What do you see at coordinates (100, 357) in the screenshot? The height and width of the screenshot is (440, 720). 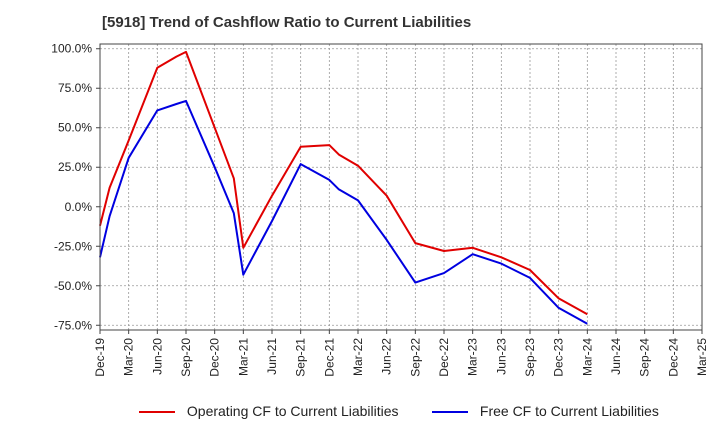 I see `x-tick-label: Dec-19` at bounding box center [100, 357].